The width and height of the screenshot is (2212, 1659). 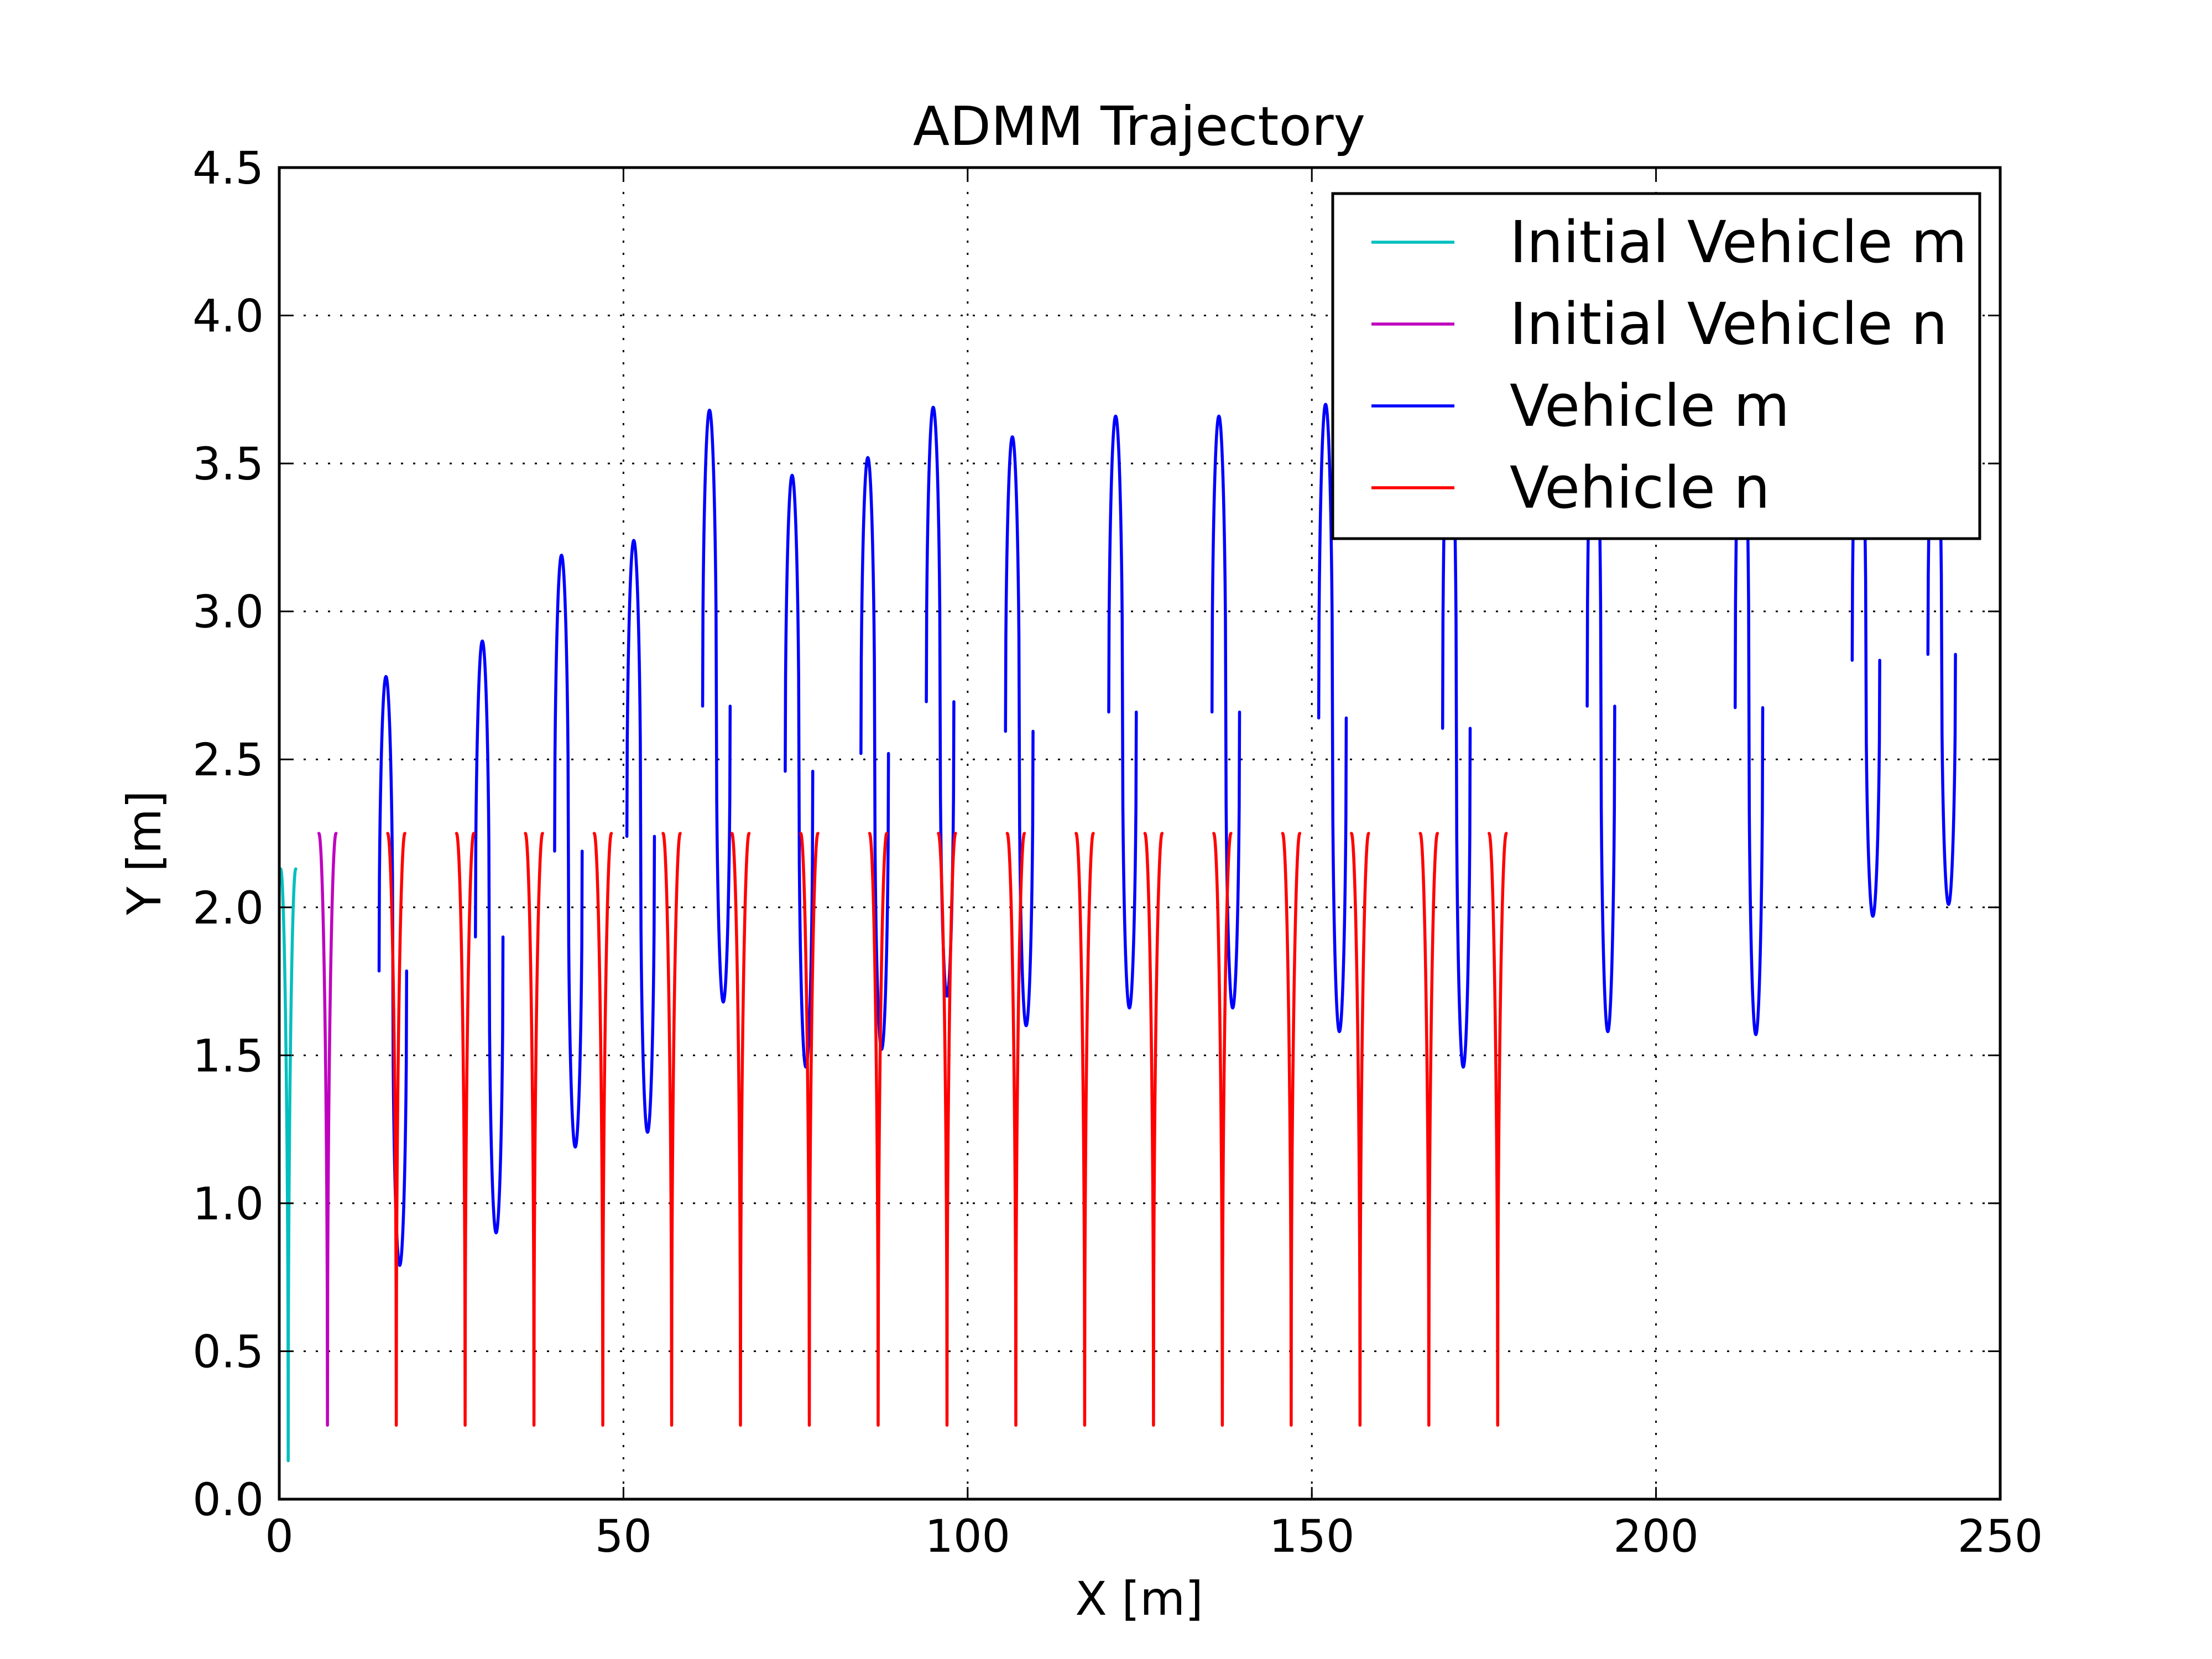 I want to click on y-tick-label: 2.0, so click(x=228, y=909).